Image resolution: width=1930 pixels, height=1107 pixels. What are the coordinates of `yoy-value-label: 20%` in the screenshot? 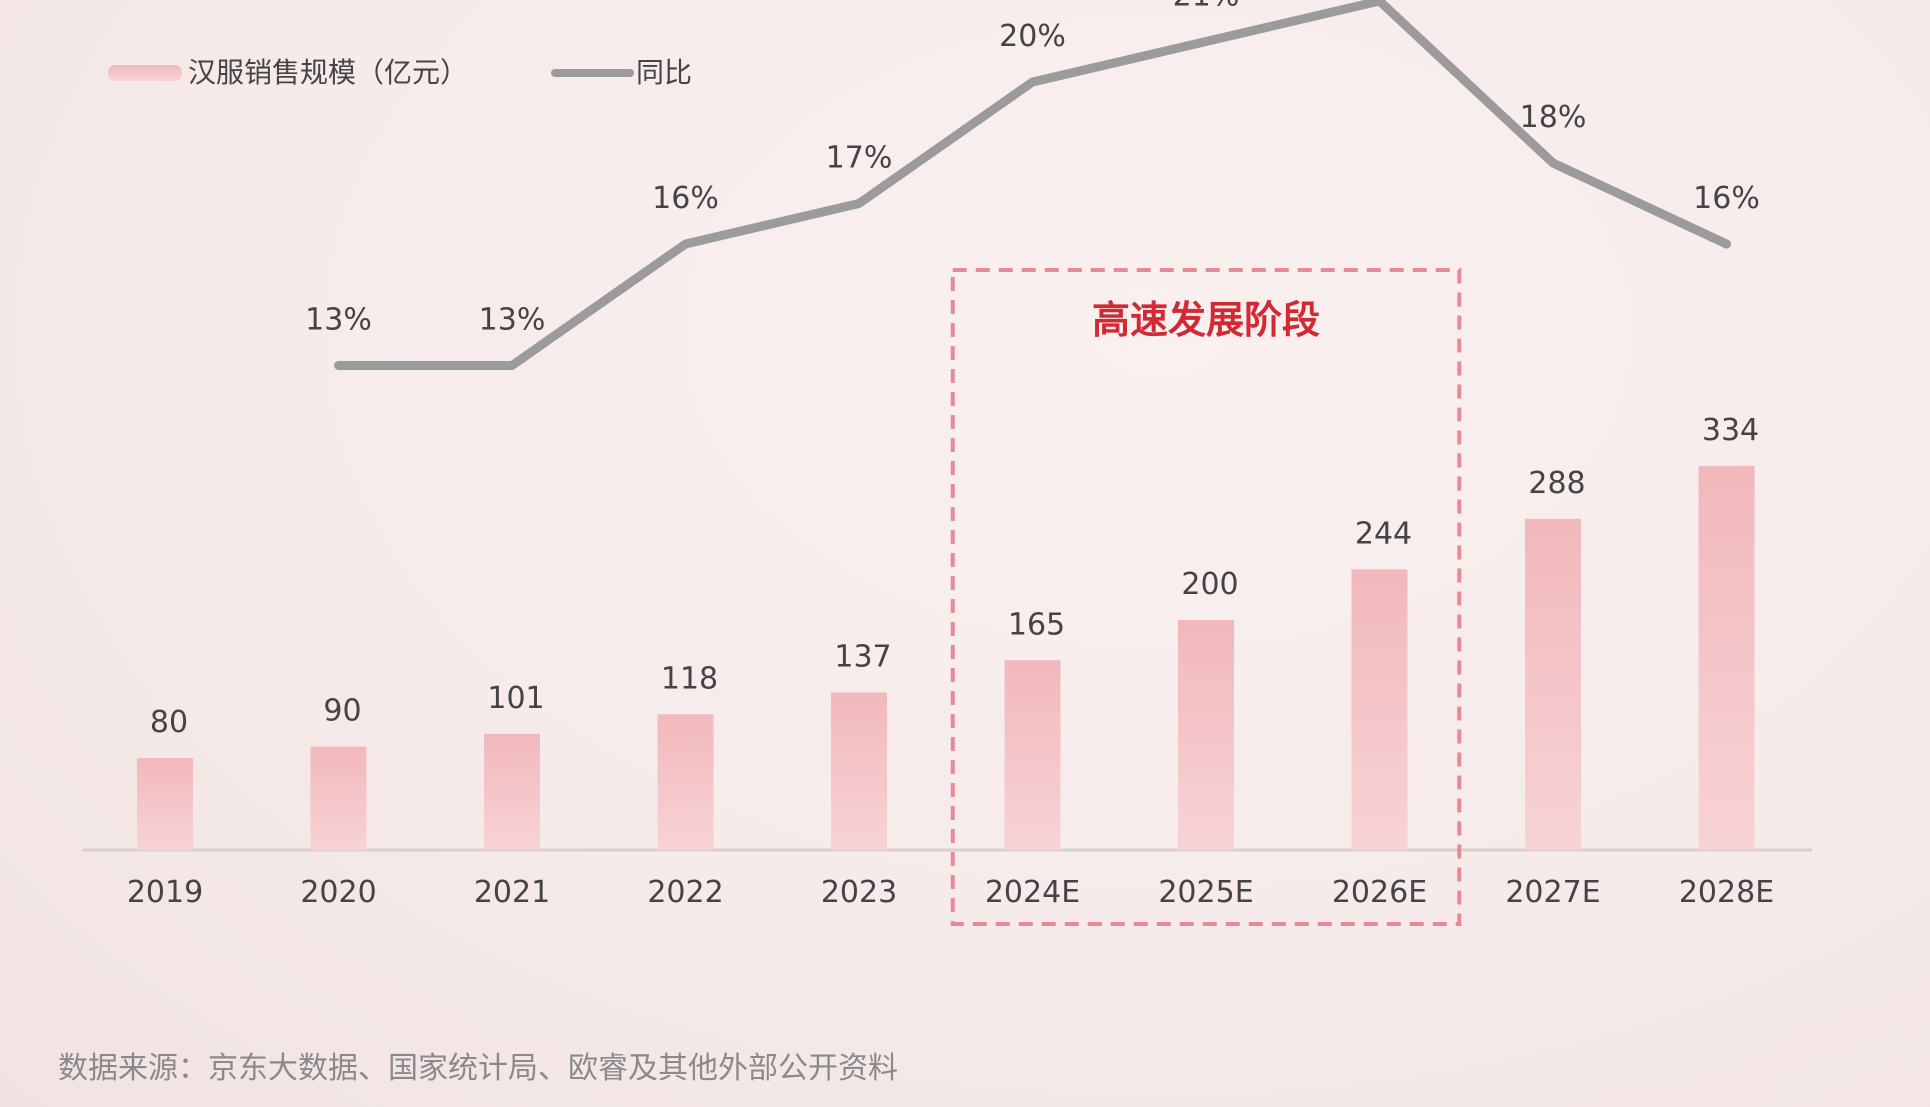 It's located at (1032, 36).